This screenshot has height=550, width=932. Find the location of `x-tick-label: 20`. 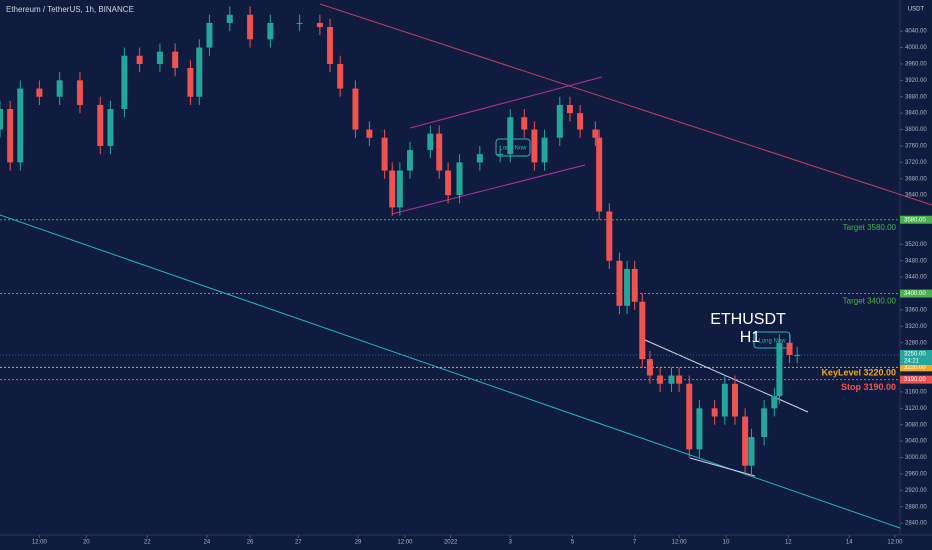

x-tick-label: 20 is located at coordinates (86, 543).